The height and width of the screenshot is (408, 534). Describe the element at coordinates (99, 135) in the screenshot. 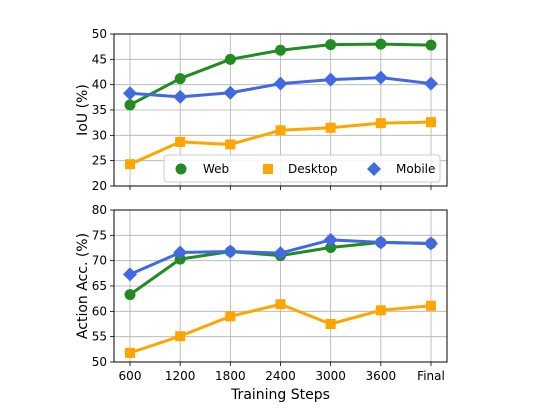

I see `y-tick-label: 30` at that location.